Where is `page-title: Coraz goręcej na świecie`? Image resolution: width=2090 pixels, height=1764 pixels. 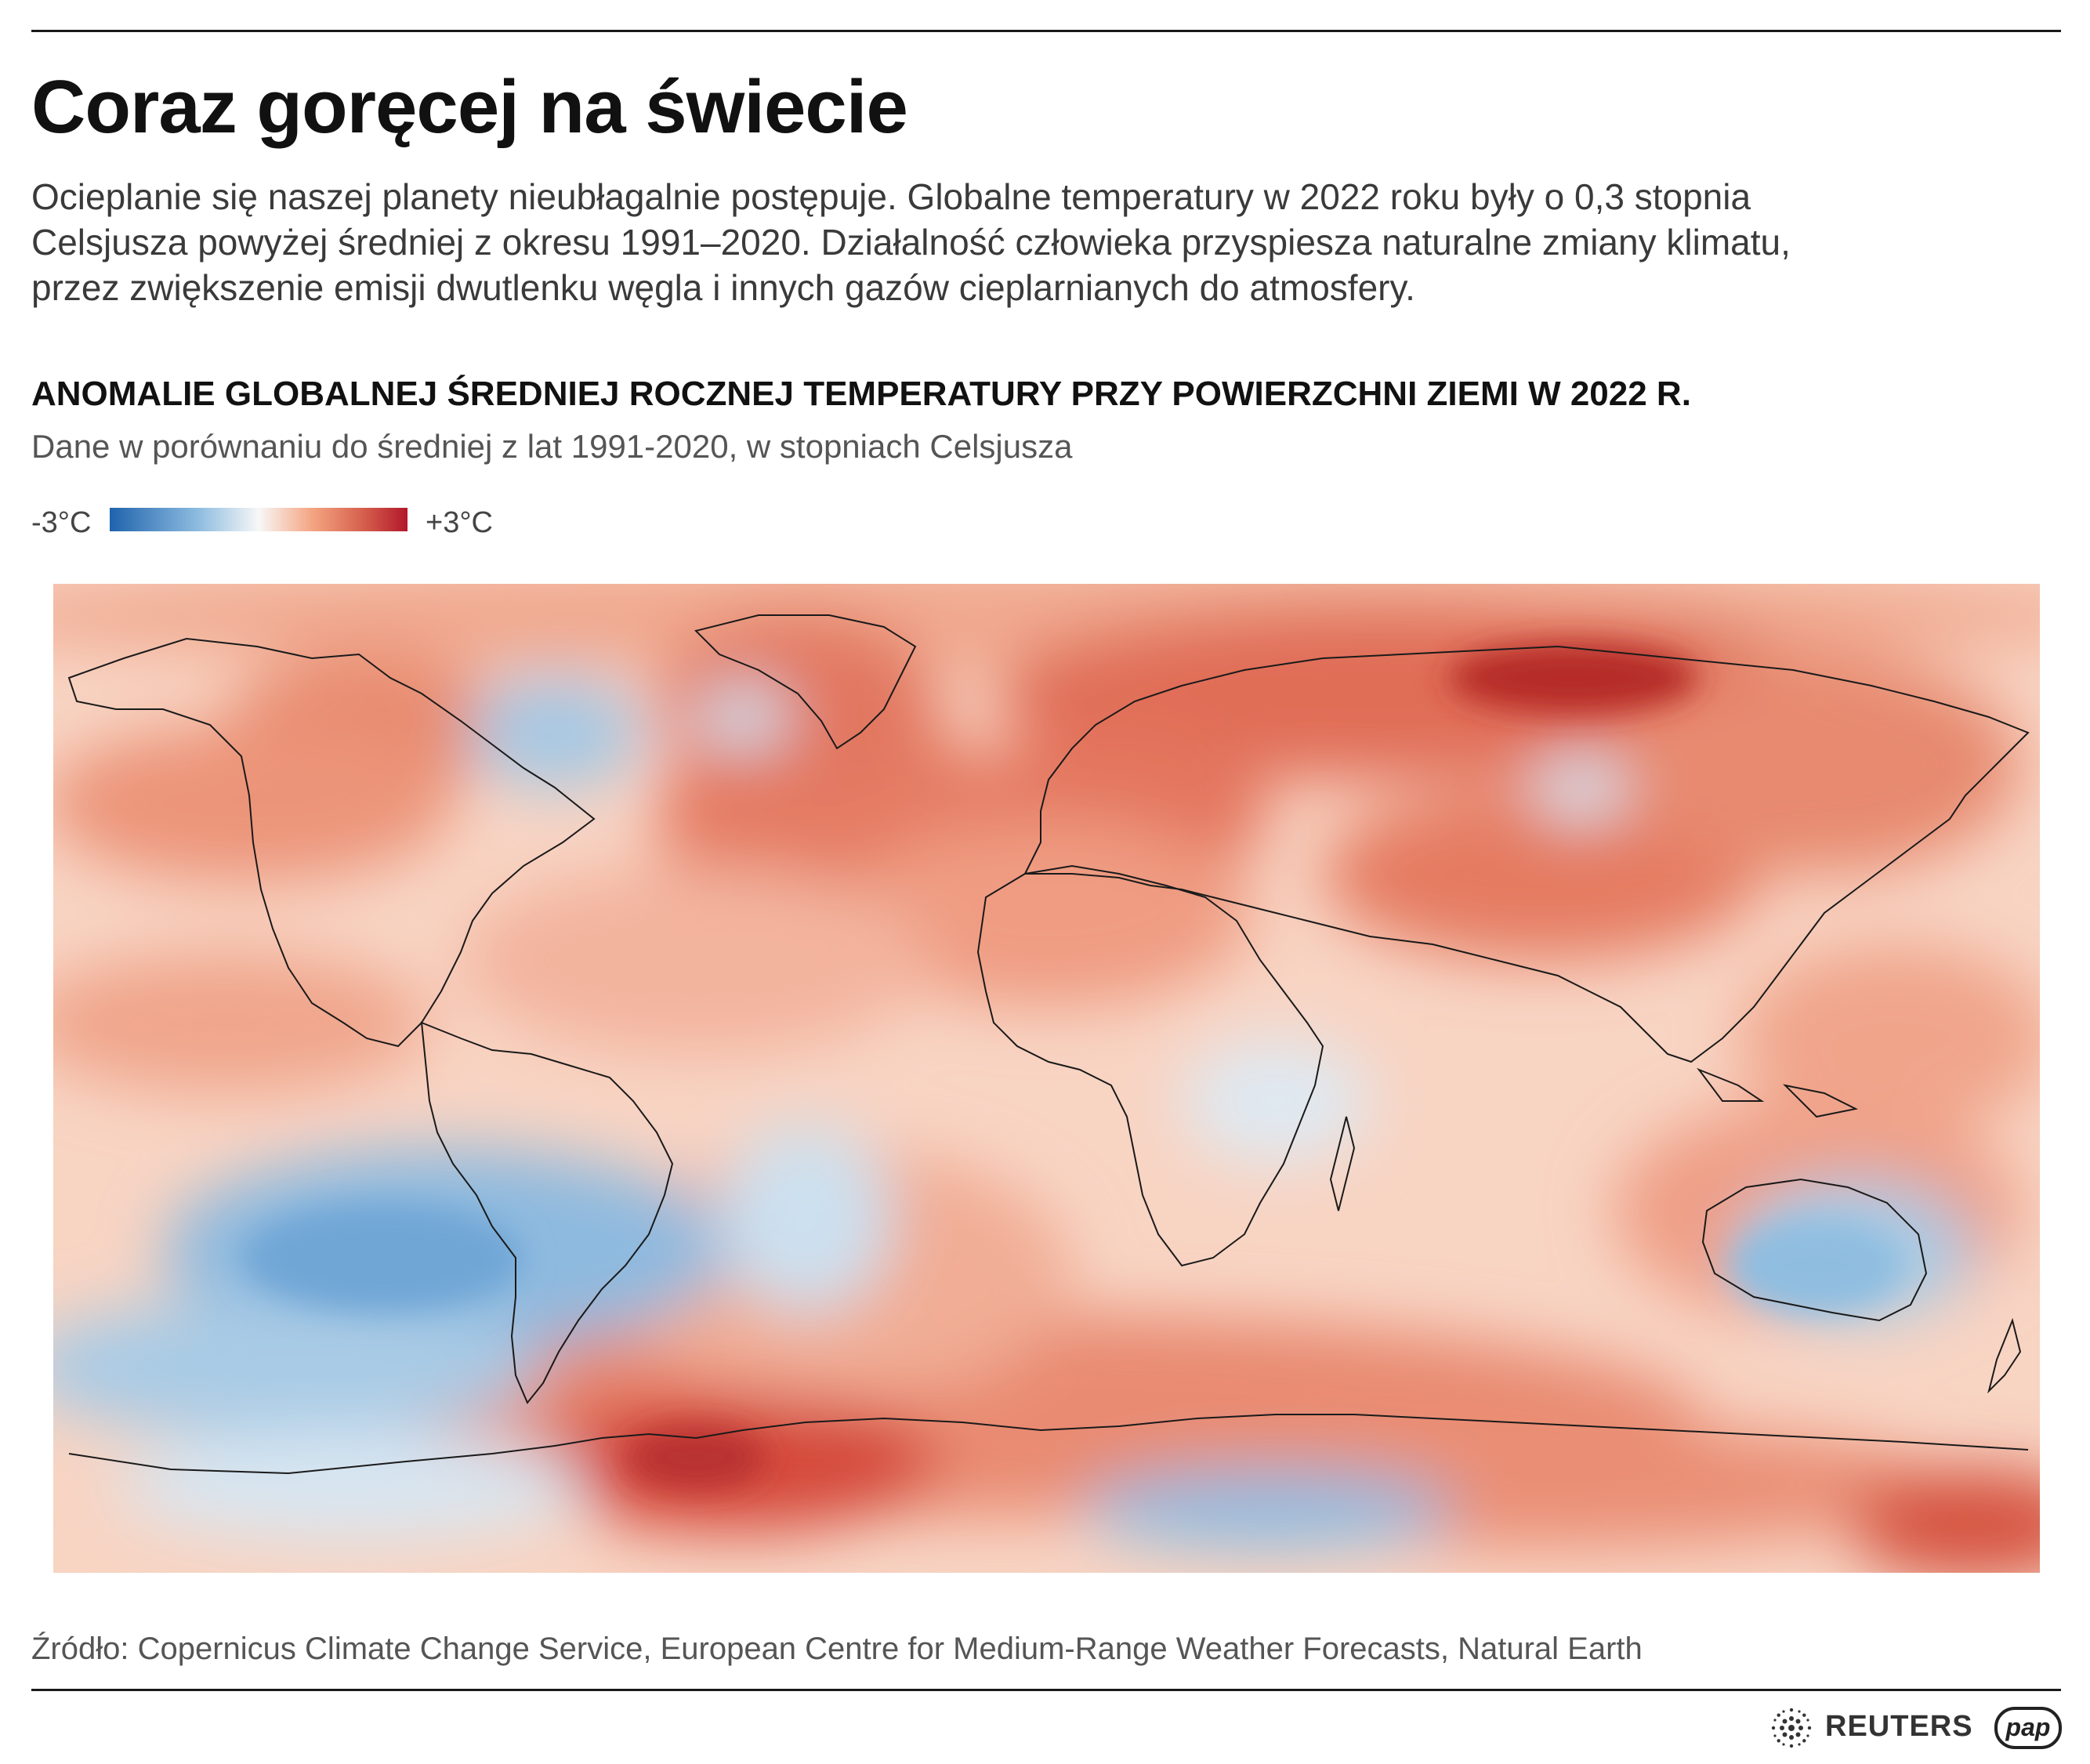 page-title: Coraz goręcej na świecie is located at coordinates (470, 107).